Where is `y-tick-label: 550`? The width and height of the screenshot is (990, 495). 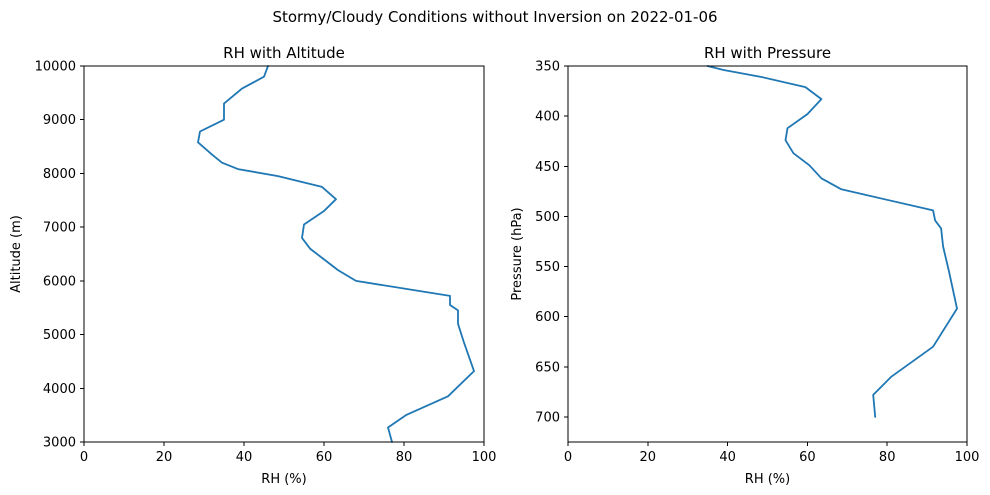 y-tick-label: 550 is located at coordinates (547, 267).